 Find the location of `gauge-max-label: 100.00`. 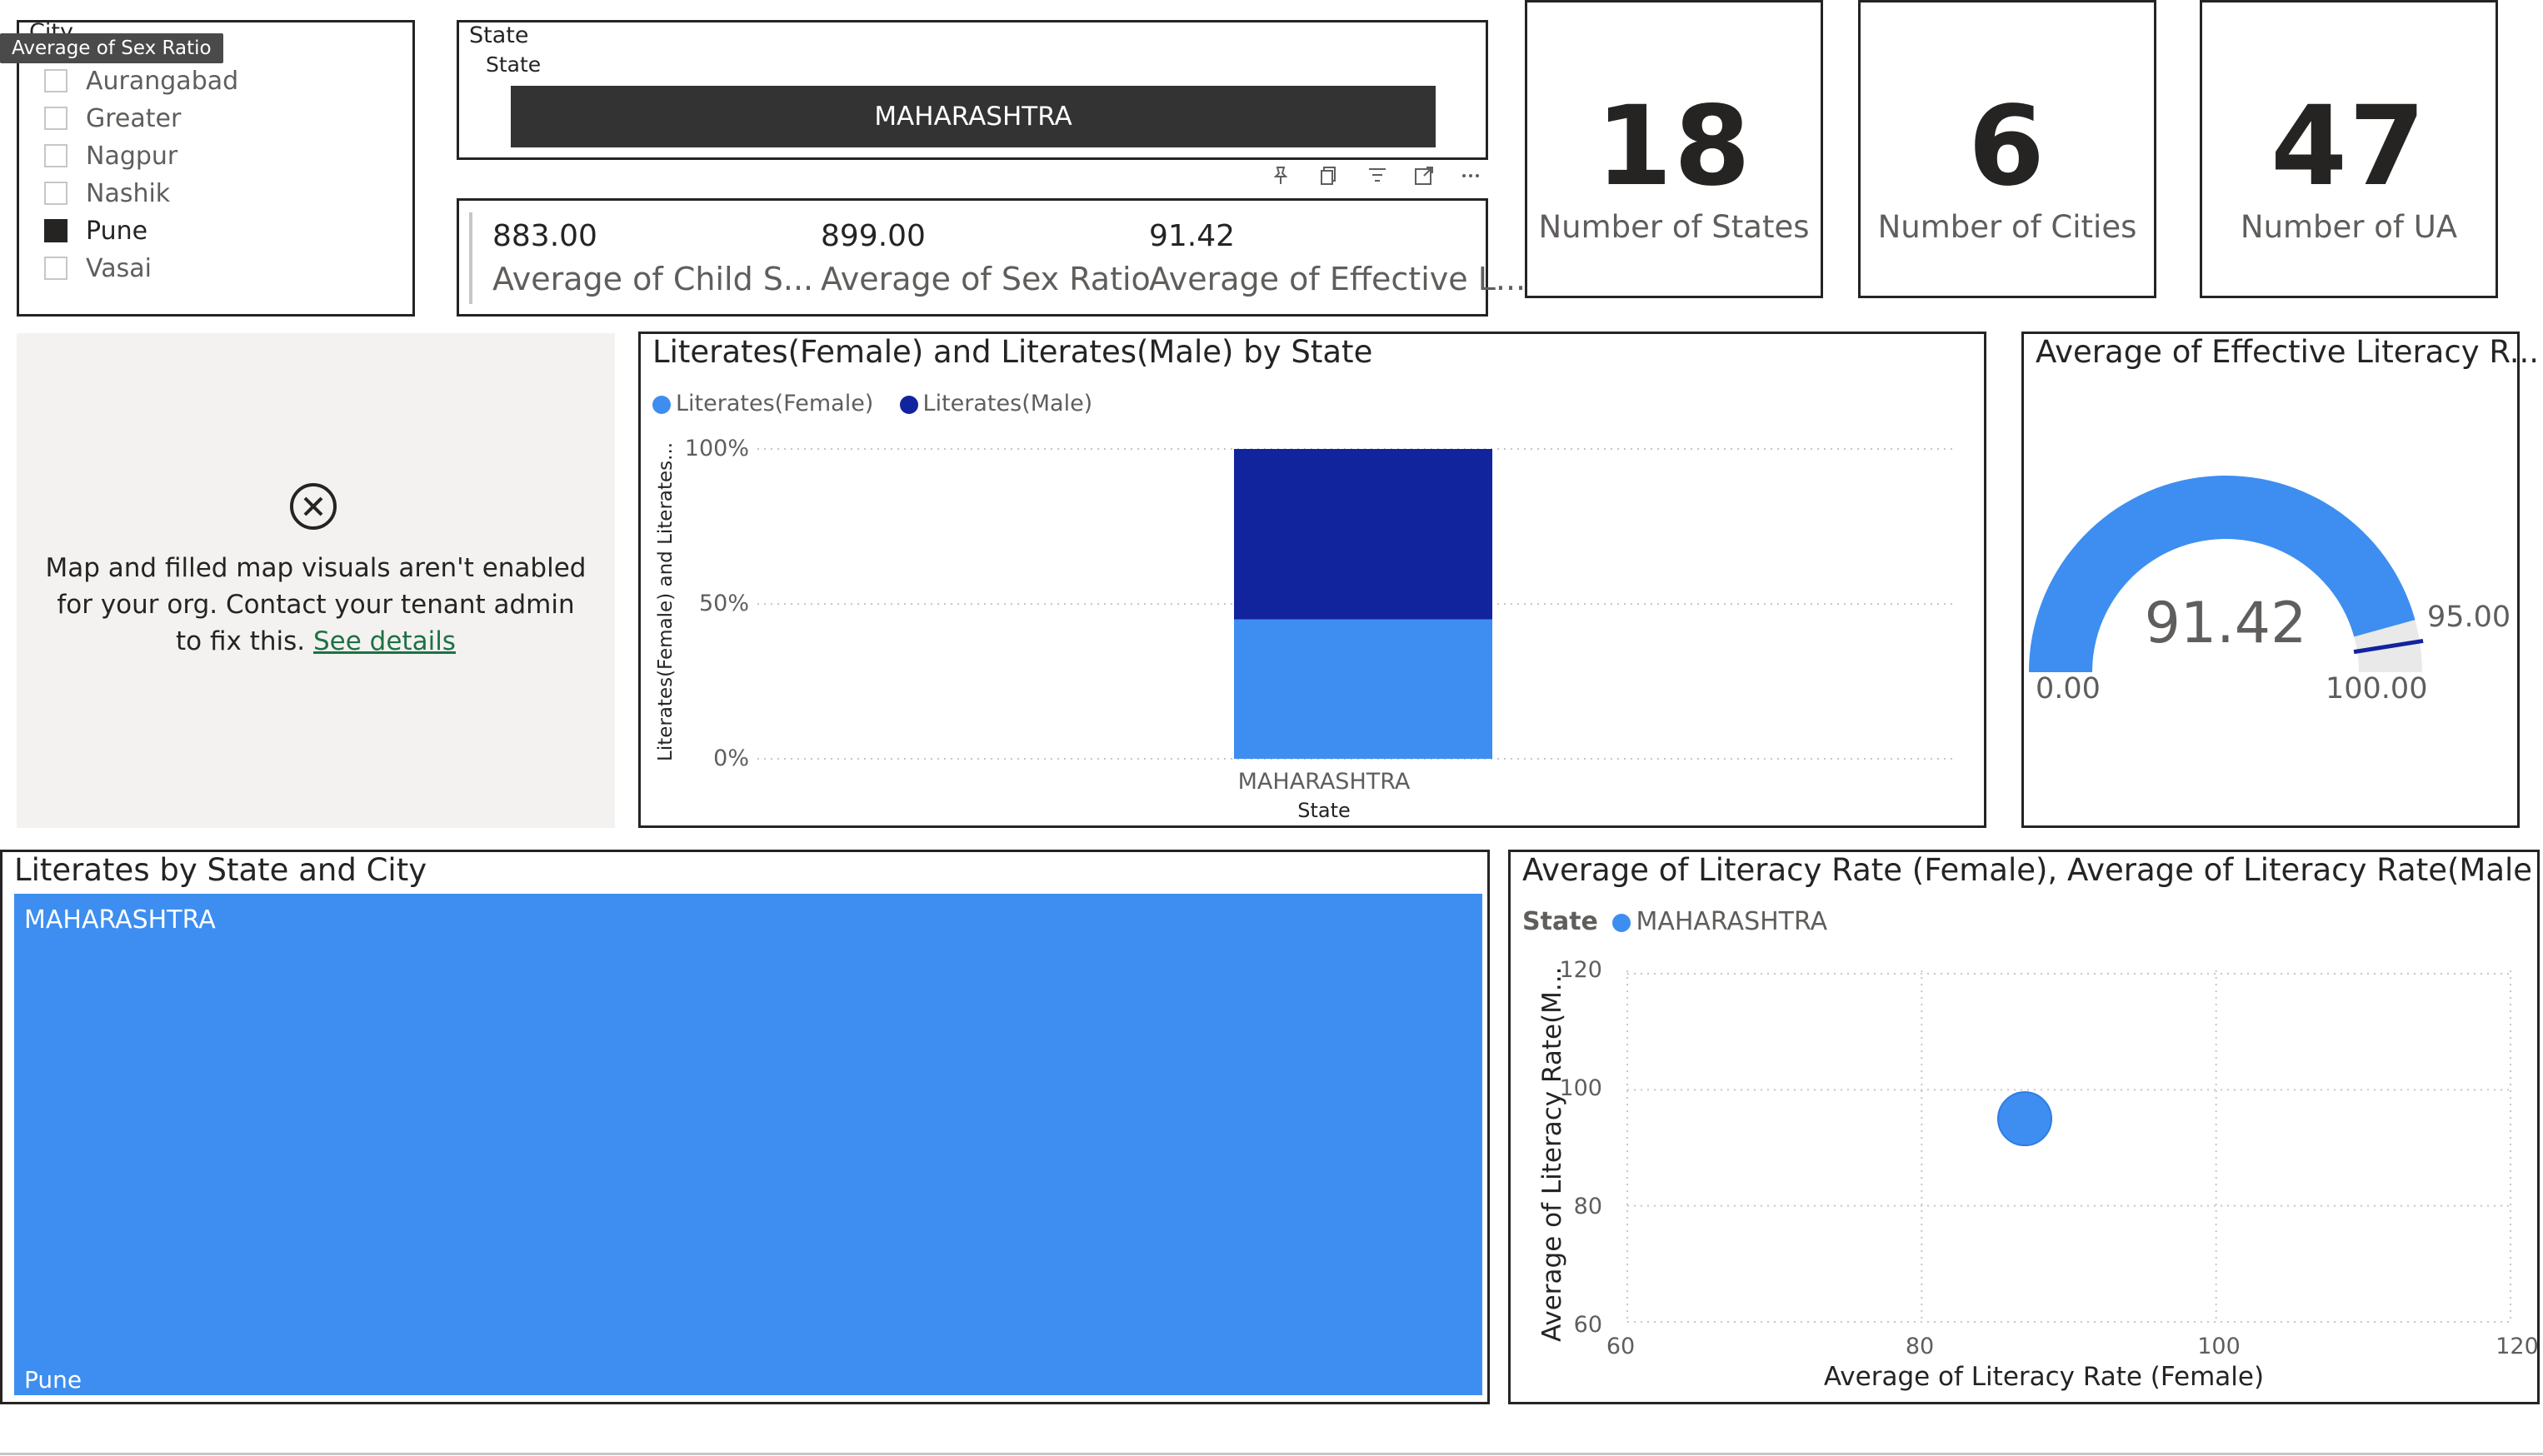

gauge-max-label: 100.00 is located at coordinates (2377, 689).